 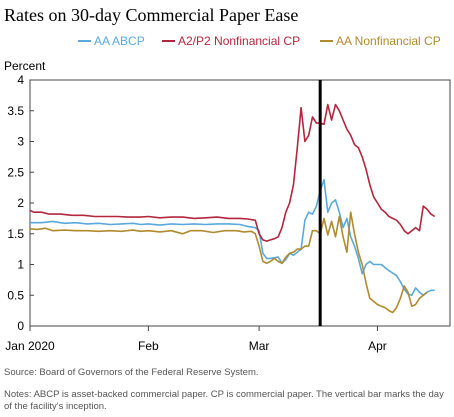 I want to click on y-tick-label: 1, so click(x=20, y=265).